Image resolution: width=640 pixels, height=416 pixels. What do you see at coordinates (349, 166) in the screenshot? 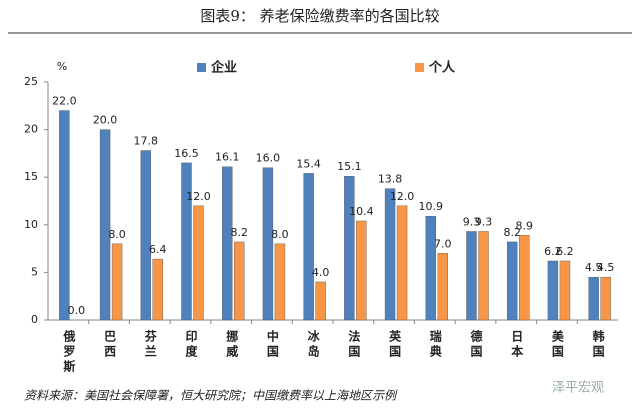
I see `value-label: 15.1` at bounding box center [349, 166].